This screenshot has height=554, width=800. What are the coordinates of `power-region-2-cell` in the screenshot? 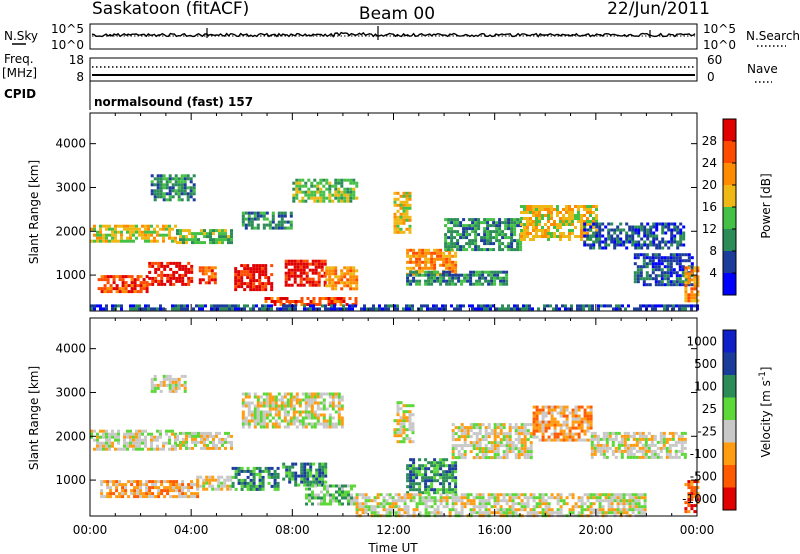 It's located at (123, 292).